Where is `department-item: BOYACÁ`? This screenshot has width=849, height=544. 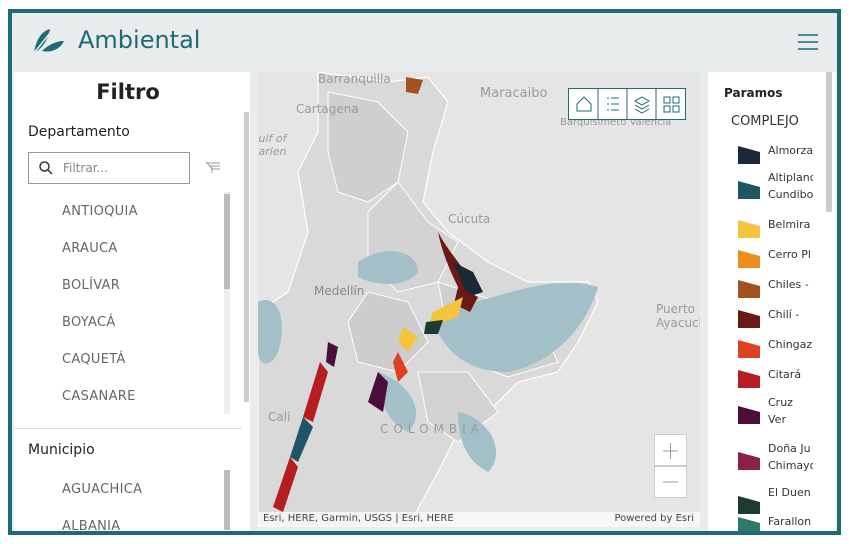
department-item: BOYACÁ is located at coordinates (89, 322).